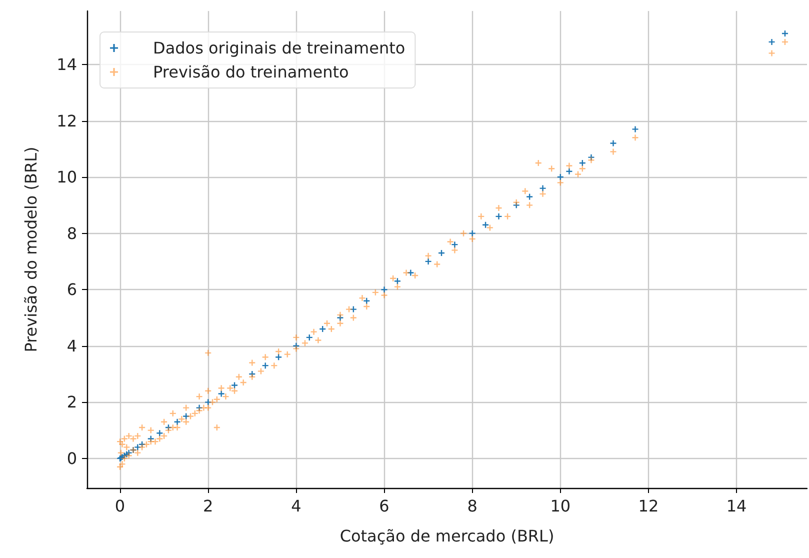  Describe the element at coordinates (71, 402) in the screenshot. I see `y-tick-label: 2` at that location.